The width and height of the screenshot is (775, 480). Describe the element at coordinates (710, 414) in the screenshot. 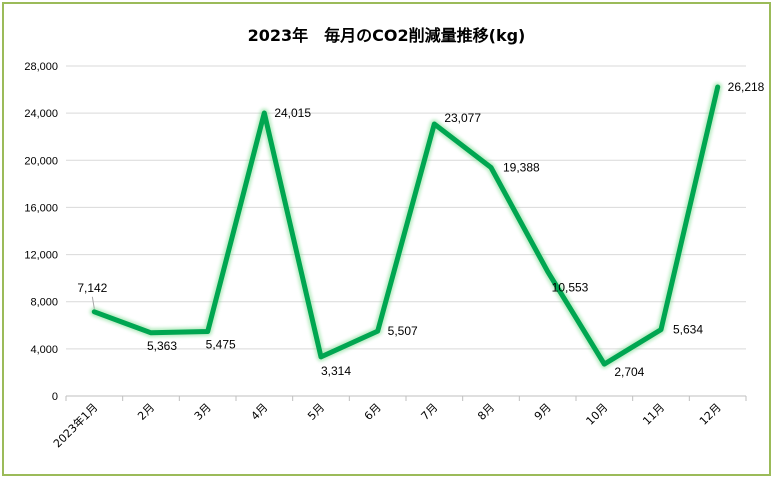

I see `x-tick-label: 12月` at that location.